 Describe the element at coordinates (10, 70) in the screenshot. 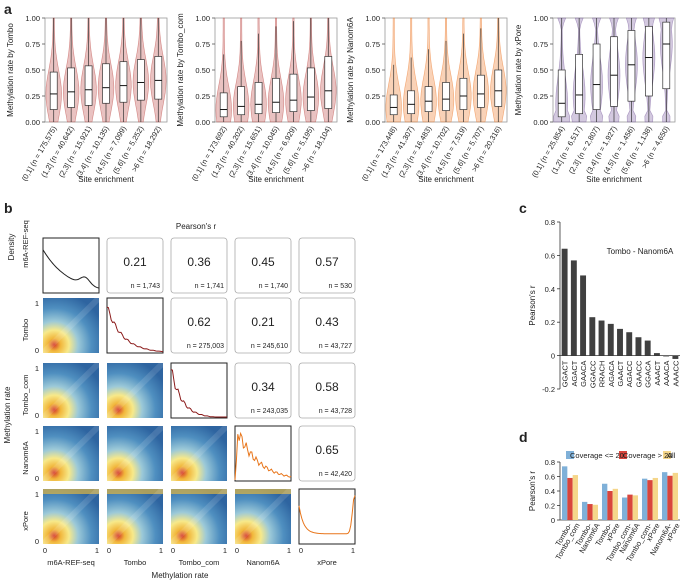

I see `y-axis-label: Methylation rate by Tombo` at that location.